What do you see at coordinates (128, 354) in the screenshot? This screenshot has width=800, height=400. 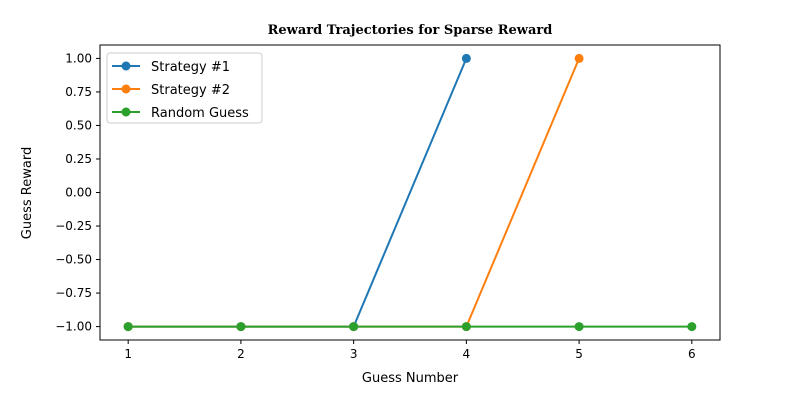 I see `x-tick-label: 1` at bounding box center [128, 354].